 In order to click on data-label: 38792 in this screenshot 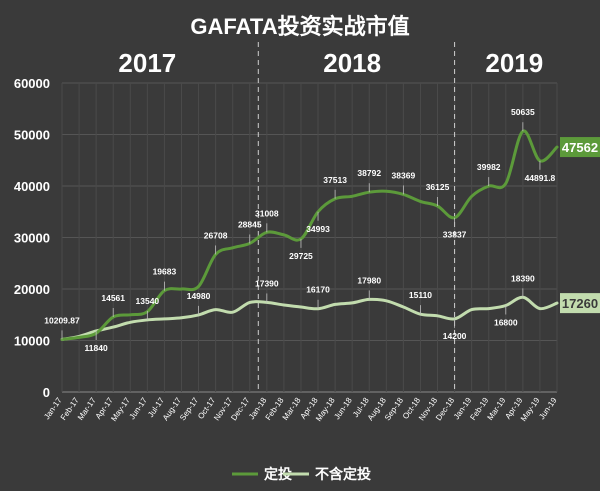, I will do `click(369, 173)`.